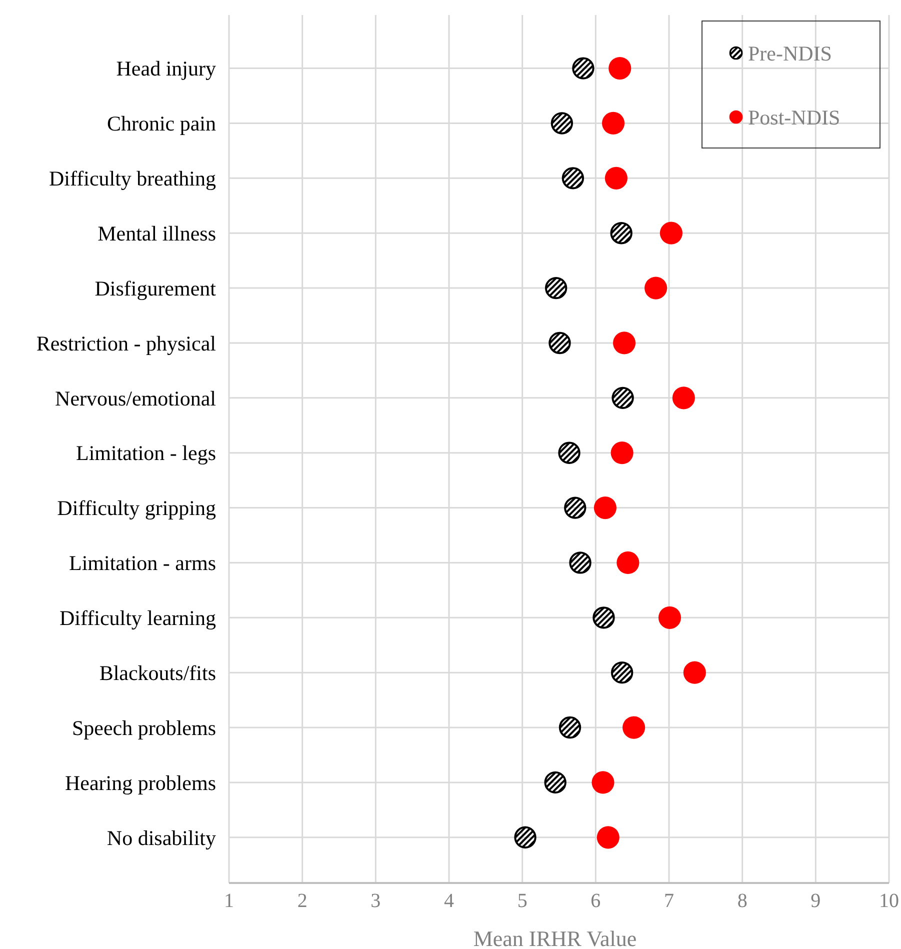 The width and height of the screenshot is (901, 949). Describe the element at coordinates (161, 838) in the screenshot. I see `y-tick-label: No disability` at that location.